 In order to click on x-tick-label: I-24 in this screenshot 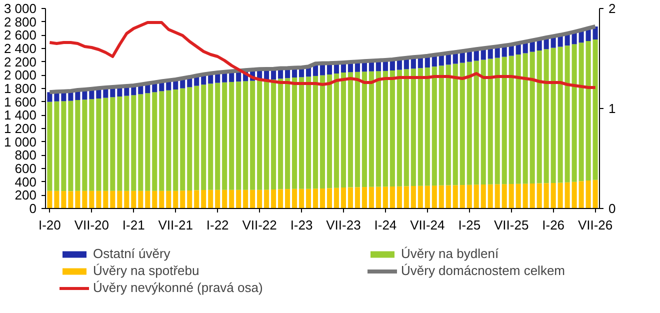, I will do `click(385, 225)`.